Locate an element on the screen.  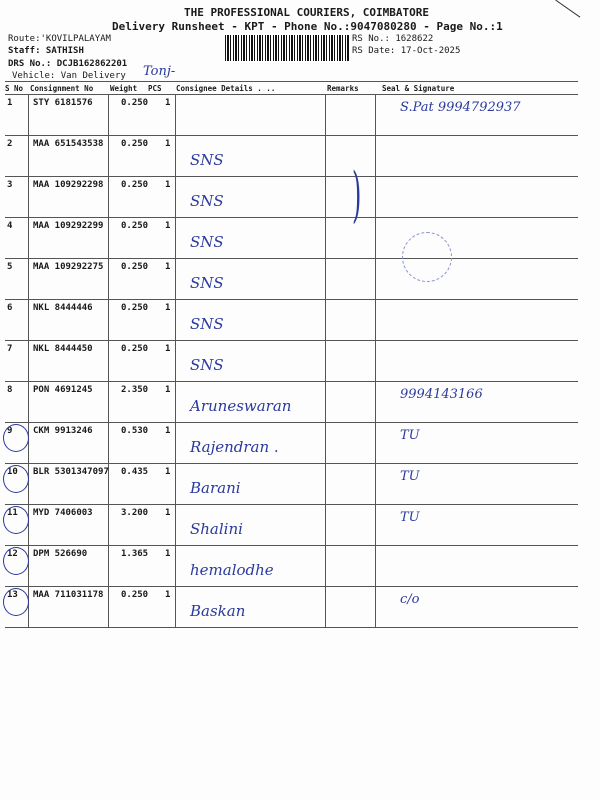
serial-number: 4 is located at coordinates (10, 226).